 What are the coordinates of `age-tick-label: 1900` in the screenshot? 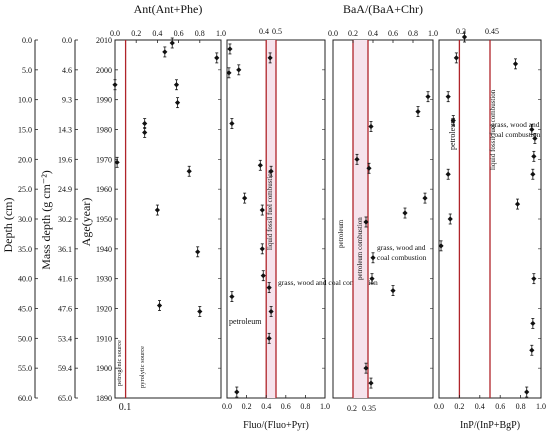 It's located at (104, 368).